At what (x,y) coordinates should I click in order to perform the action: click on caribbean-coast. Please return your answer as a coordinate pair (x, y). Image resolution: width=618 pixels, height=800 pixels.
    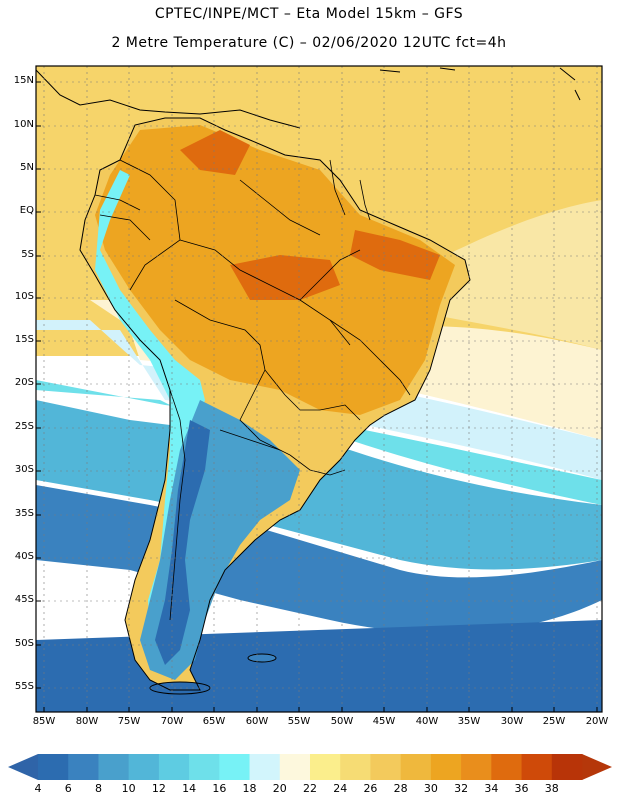
    Looking at the image, I should click on (168, 99).